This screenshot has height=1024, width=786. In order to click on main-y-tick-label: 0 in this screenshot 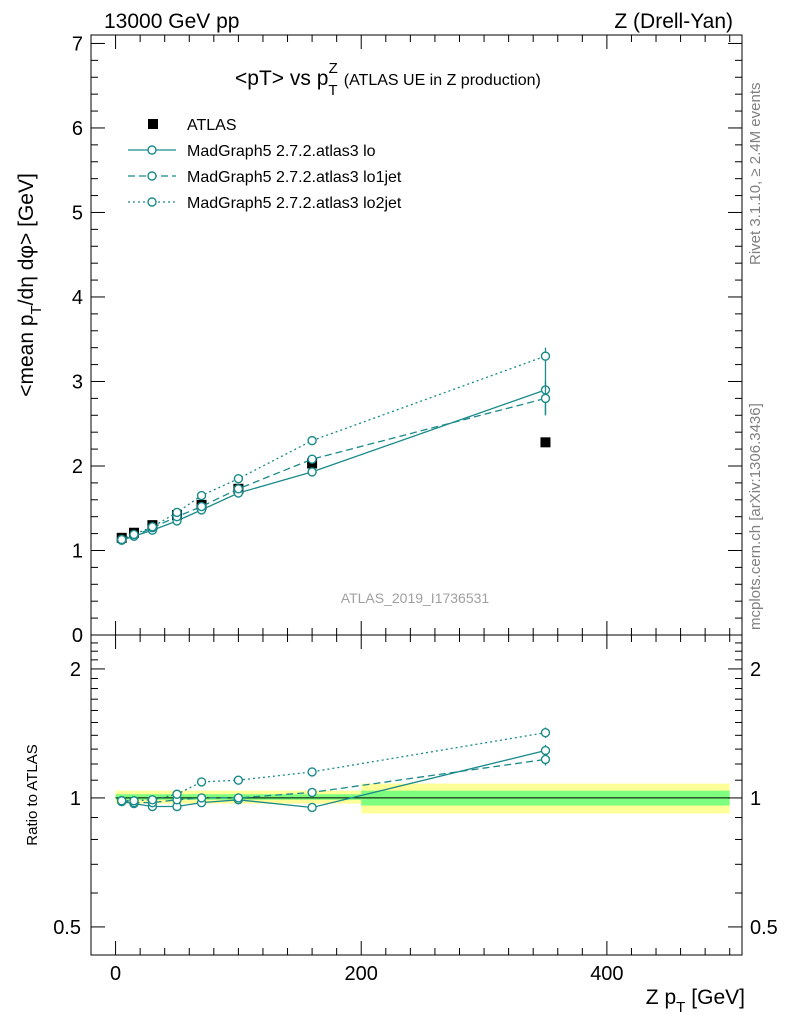, I will do `click(77, 636)`.